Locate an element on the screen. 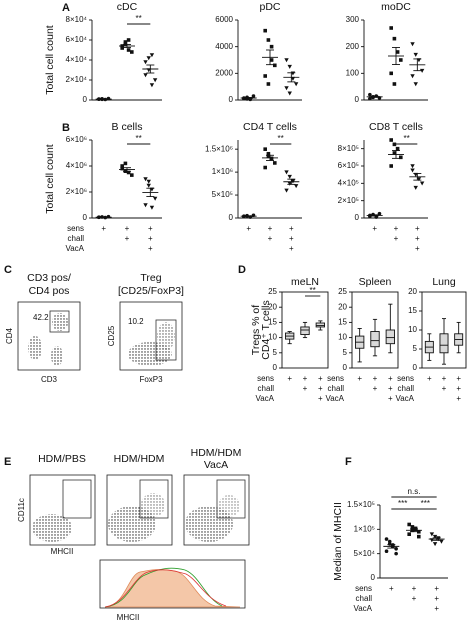 Image resolution: width=474 pixels, height=625 pixels. y-tick-label: 100 is located at coordinates (353, 72).